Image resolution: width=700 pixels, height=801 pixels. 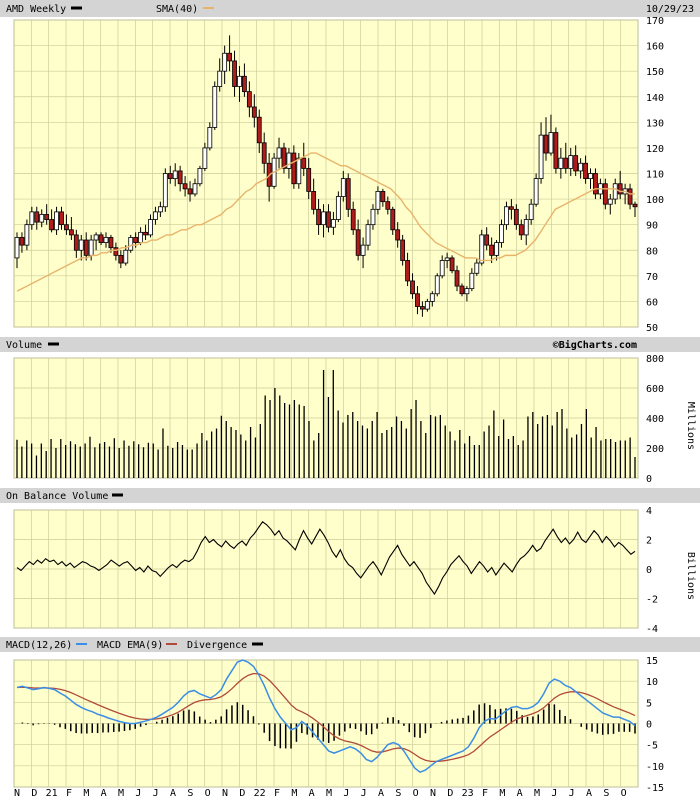 What do you see at coordinates (655, 175) in the screenshot?
I see `price-y-tick-label: 110` at bounding box center [655, 175].